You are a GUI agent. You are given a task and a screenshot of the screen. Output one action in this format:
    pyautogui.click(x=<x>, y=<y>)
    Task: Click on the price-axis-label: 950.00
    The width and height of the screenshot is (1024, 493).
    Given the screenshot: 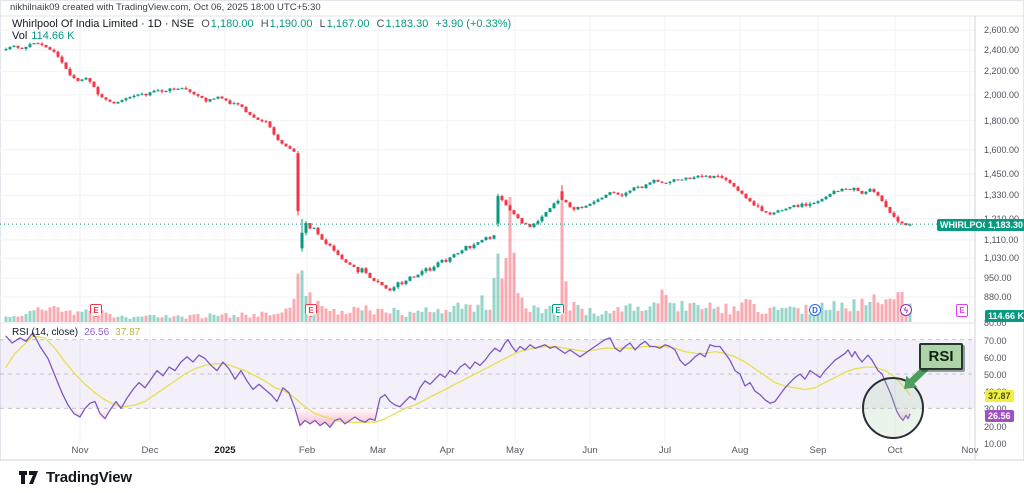 What is the action you would take?
    pyautogui.click(x=998, y=278)
    